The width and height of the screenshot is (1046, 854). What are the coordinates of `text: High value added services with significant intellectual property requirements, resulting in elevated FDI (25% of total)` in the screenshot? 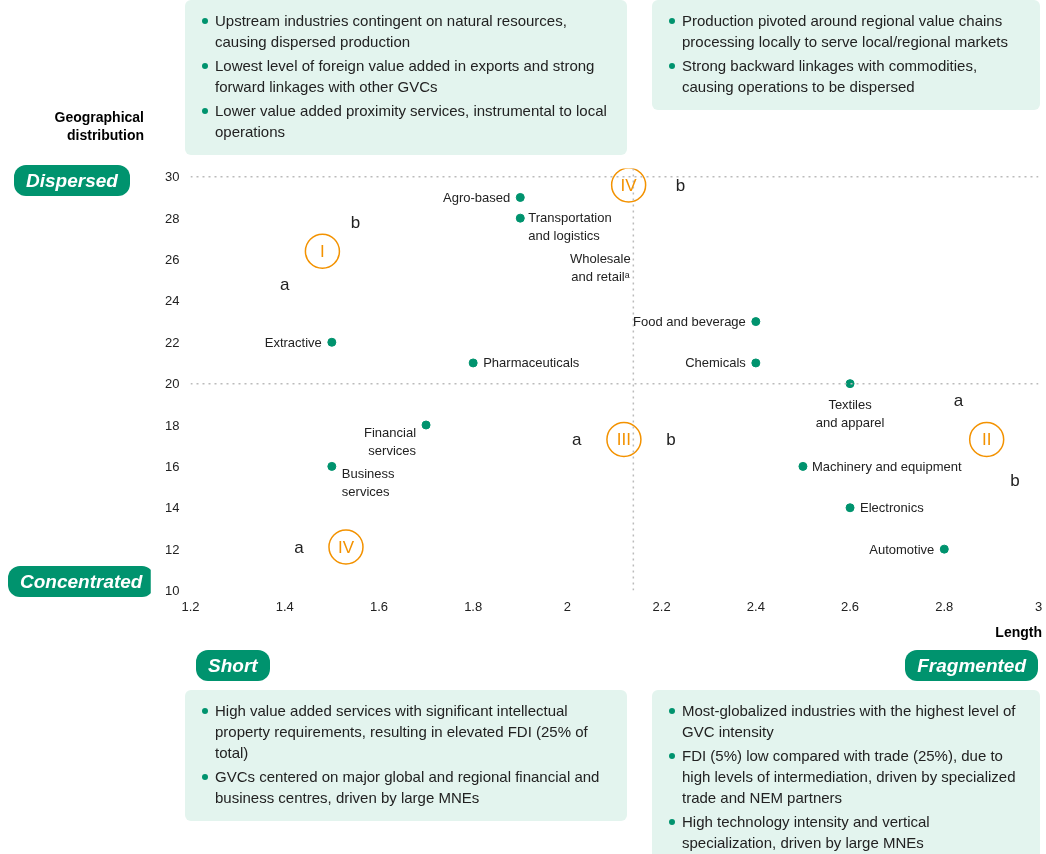 It's located at (401, 731).